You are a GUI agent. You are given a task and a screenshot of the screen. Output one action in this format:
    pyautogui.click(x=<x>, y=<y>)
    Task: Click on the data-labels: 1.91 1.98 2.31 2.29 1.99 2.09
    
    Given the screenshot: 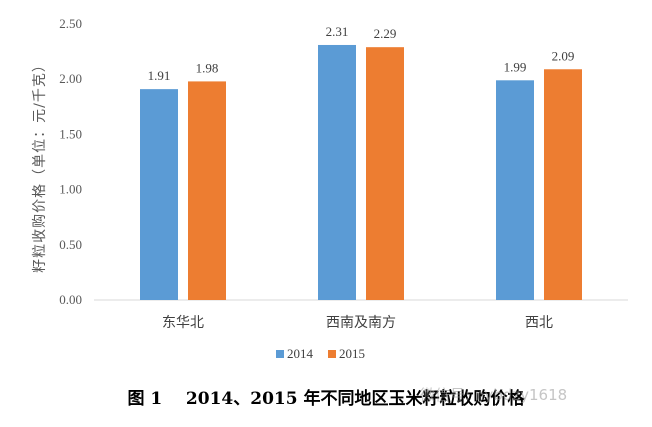 What is the action you would take?
    pyautogui.click(x=361, y=53)
    